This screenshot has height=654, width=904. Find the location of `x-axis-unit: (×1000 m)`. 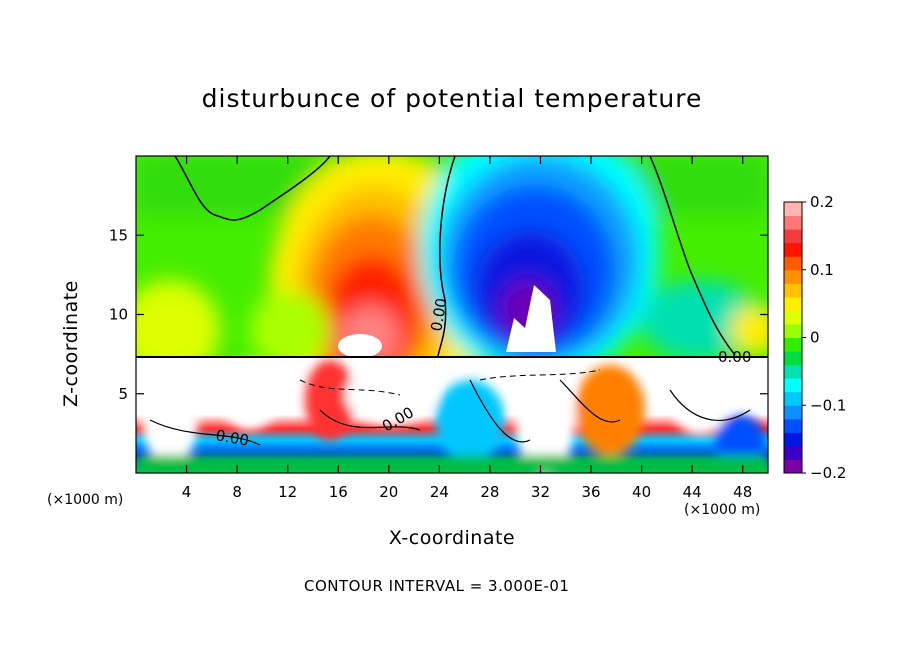

x-axis-unit: (×1000 m) is located at coordinates (722, 510).